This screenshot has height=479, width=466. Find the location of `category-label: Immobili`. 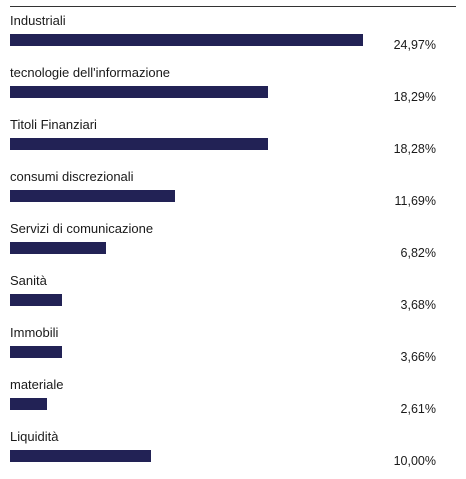

category-label: Immobili is located at coordinates (34, 332).